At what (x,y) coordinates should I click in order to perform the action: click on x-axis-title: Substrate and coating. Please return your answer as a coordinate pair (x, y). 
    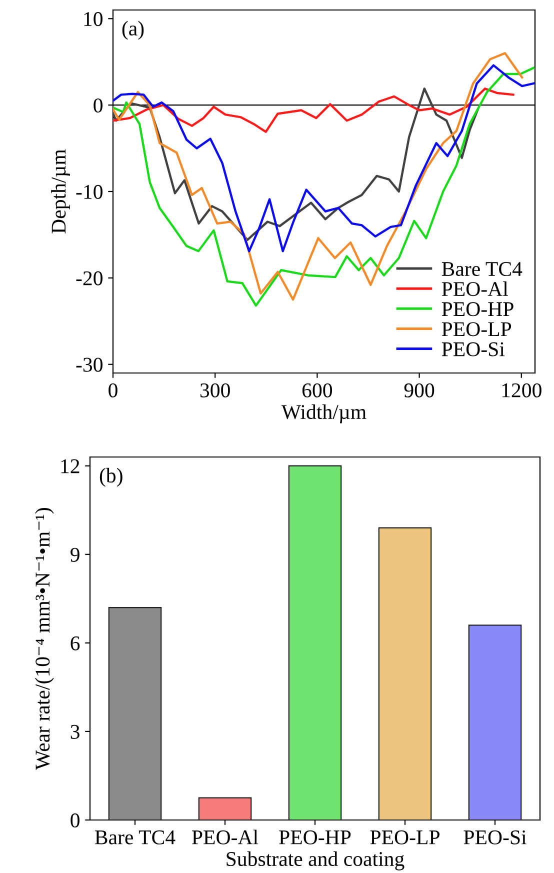
    Looking at the image, I should click on (315, 860).